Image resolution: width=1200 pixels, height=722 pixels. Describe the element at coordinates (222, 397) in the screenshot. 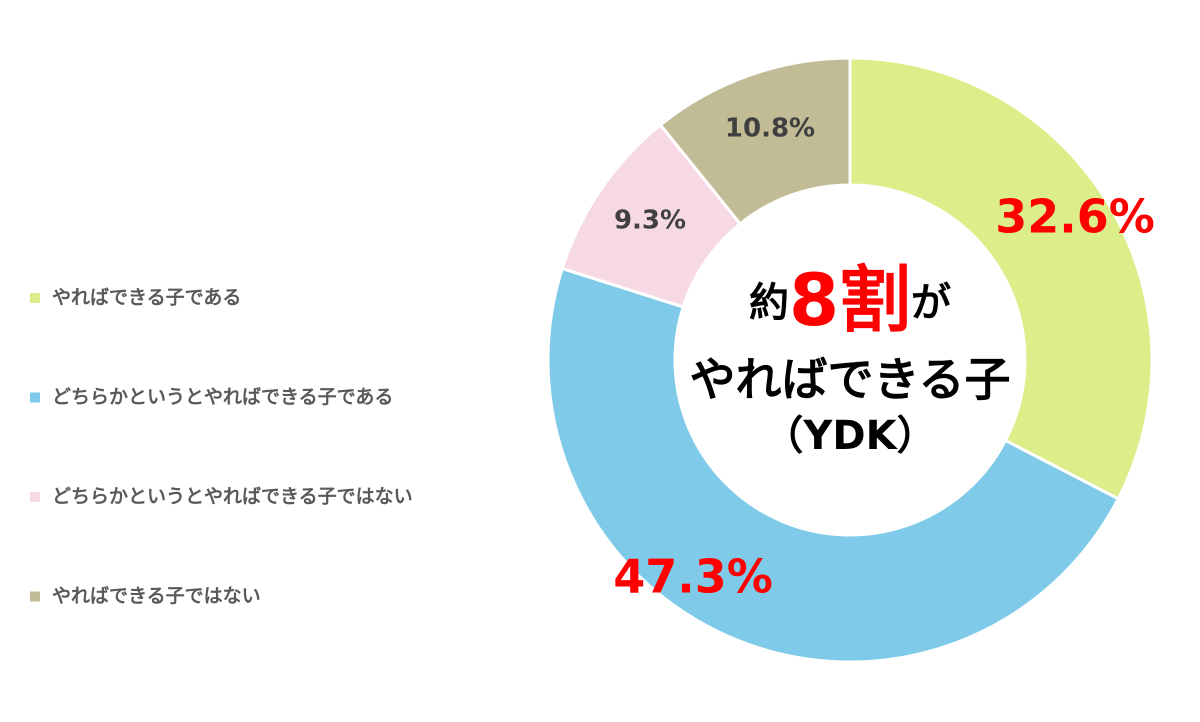

I see `legend-label: どちらかというとやればできる子である` at that location.